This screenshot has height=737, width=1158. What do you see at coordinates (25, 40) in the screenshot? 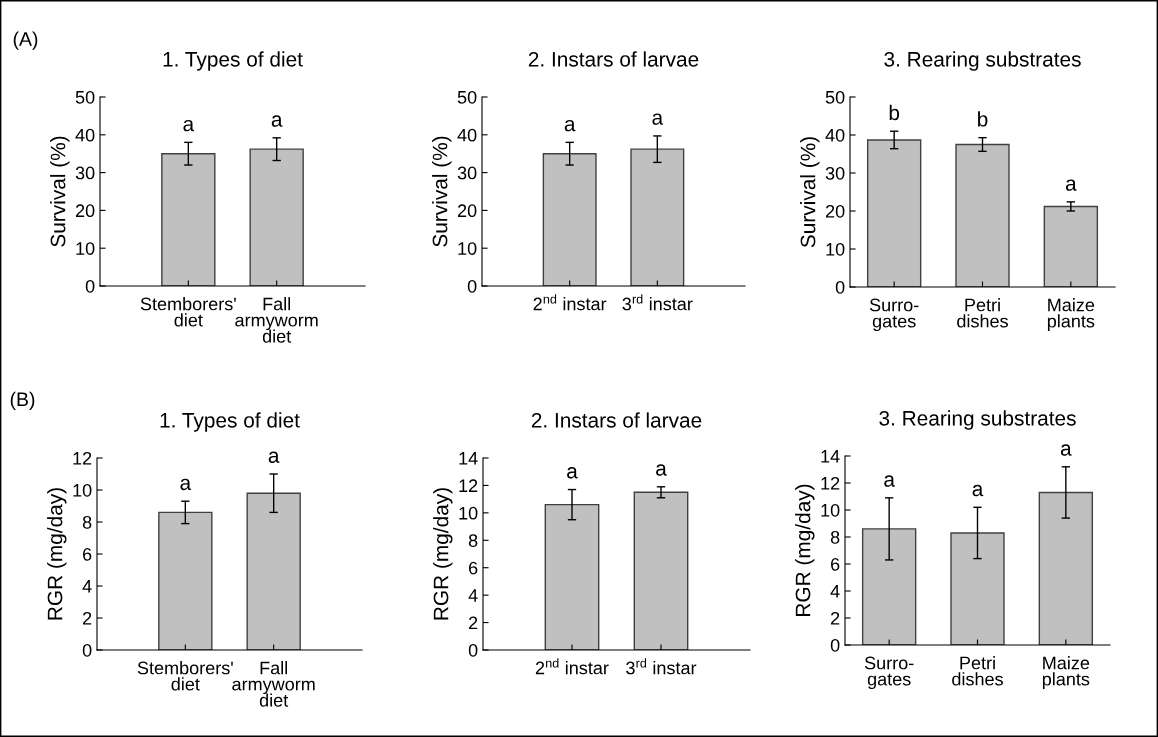
I see `text: (A)` at bounding box center [25, 40].